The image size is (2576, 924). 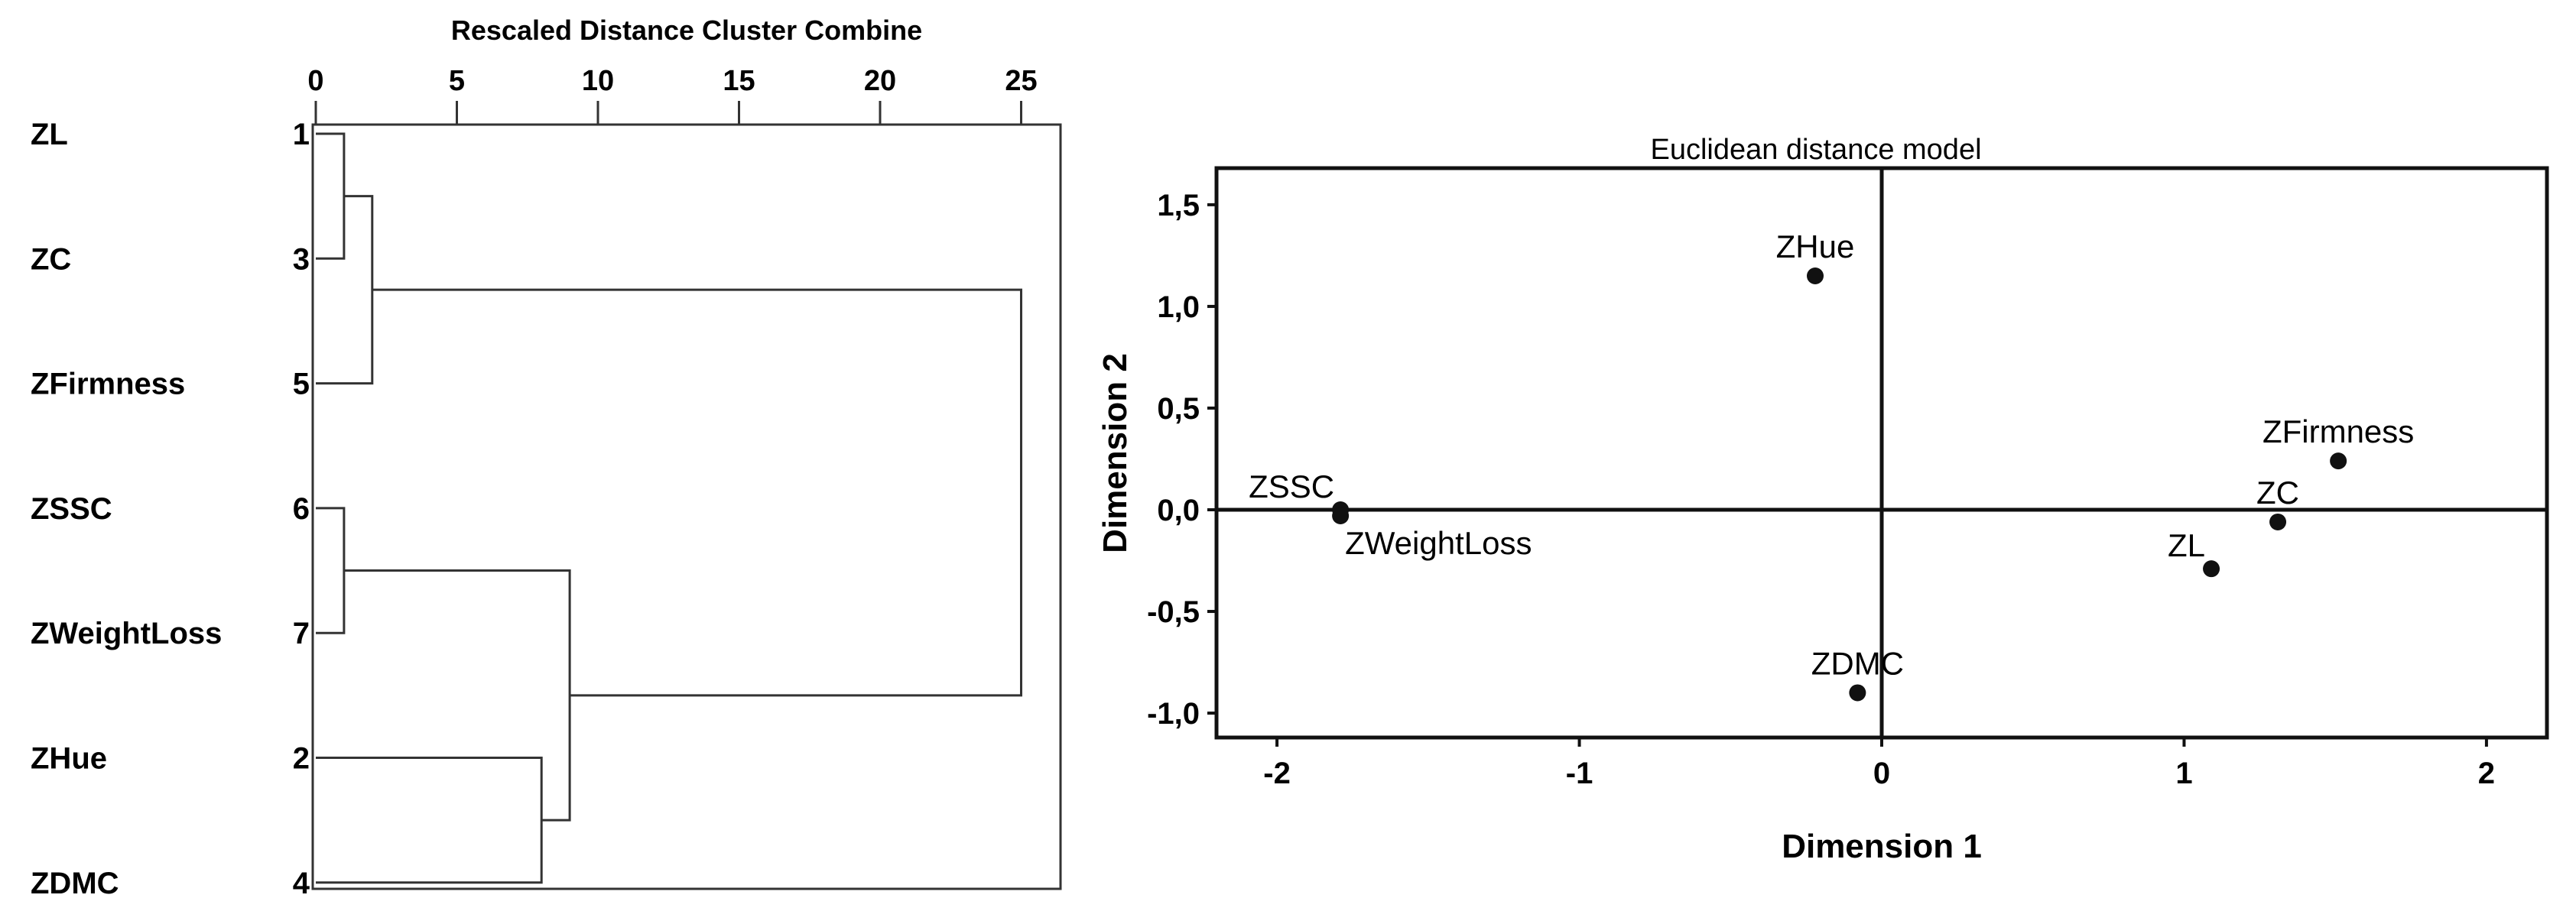 What do you see at coordinates (75, 884) in the screenshot?
I see `dendrogram-leaf-label: ZDMC` at bounding box center [75, 884].